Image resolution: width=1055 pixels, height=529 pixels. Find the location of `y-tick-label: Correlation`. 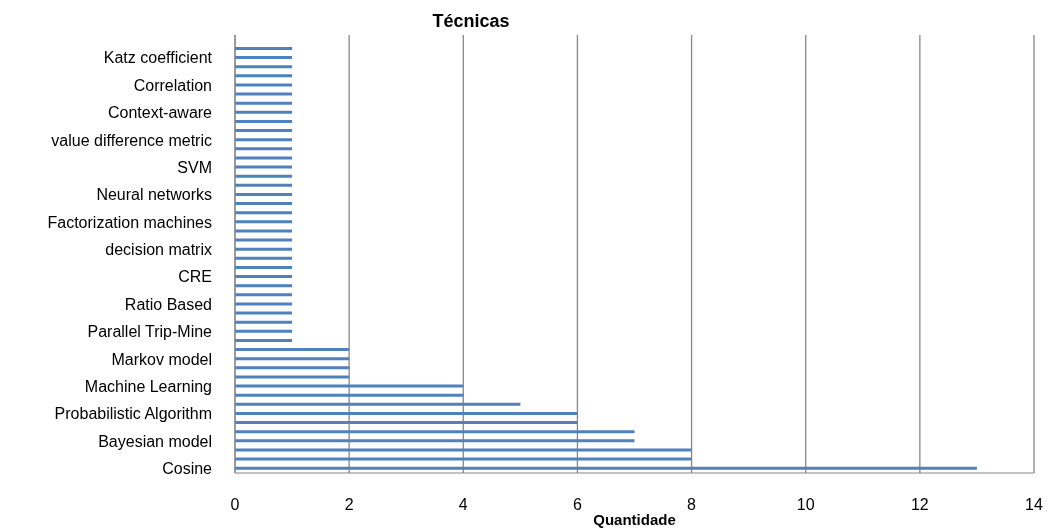

y-tick-label: Correlation is located at coordinates (172, 85).